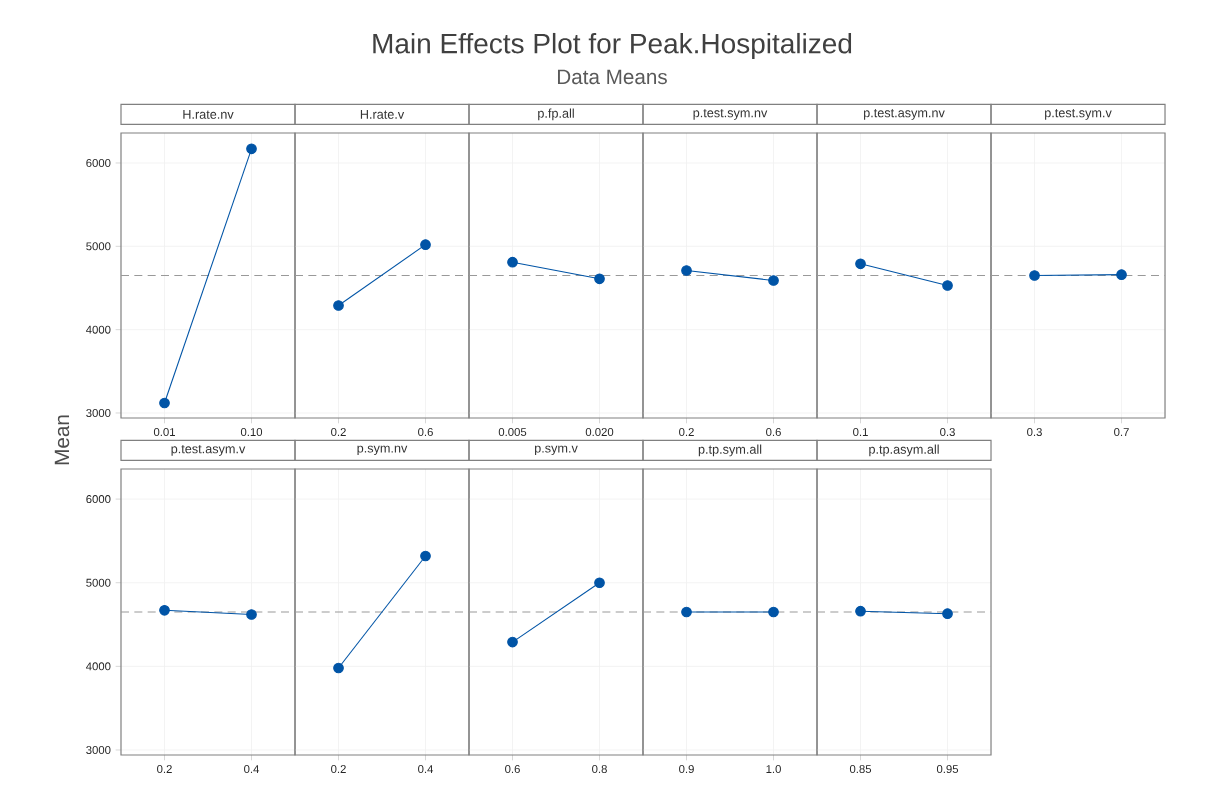 The image size is (1216, 806). Describe the element at coordinates (686, 769) in the screenshot. I see `x-tick-label: 0.9` at that location.